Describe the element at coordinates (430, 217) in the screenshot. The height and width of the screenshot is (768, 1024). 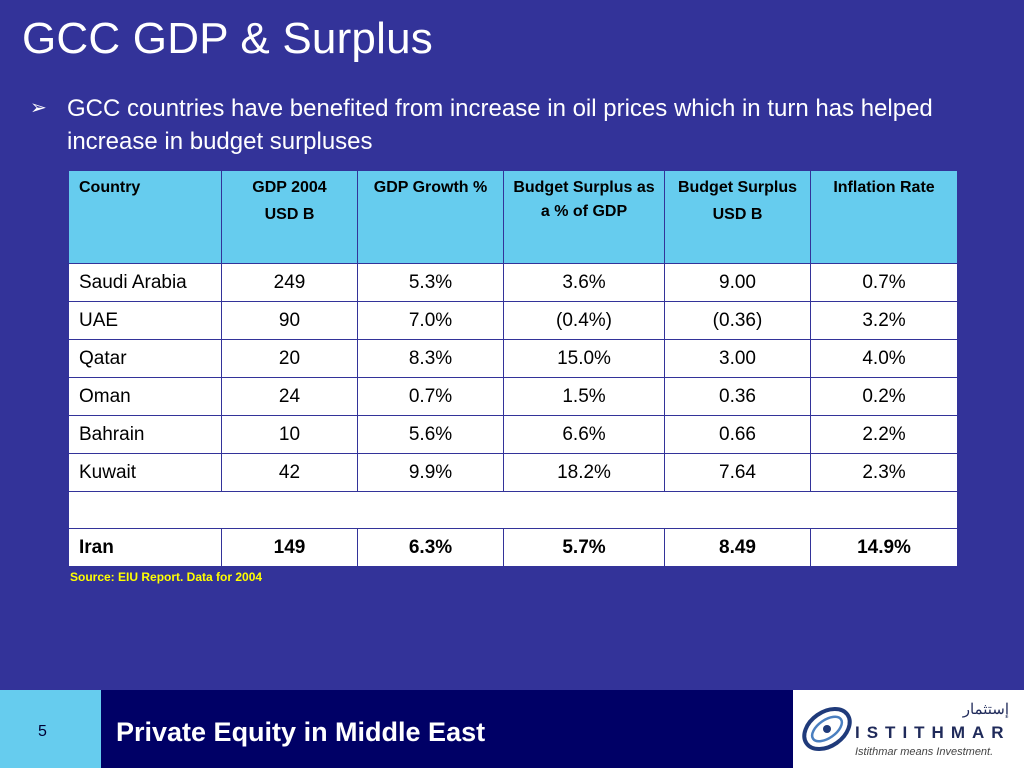
I see `header-growth: GDP Growth %` at that location.